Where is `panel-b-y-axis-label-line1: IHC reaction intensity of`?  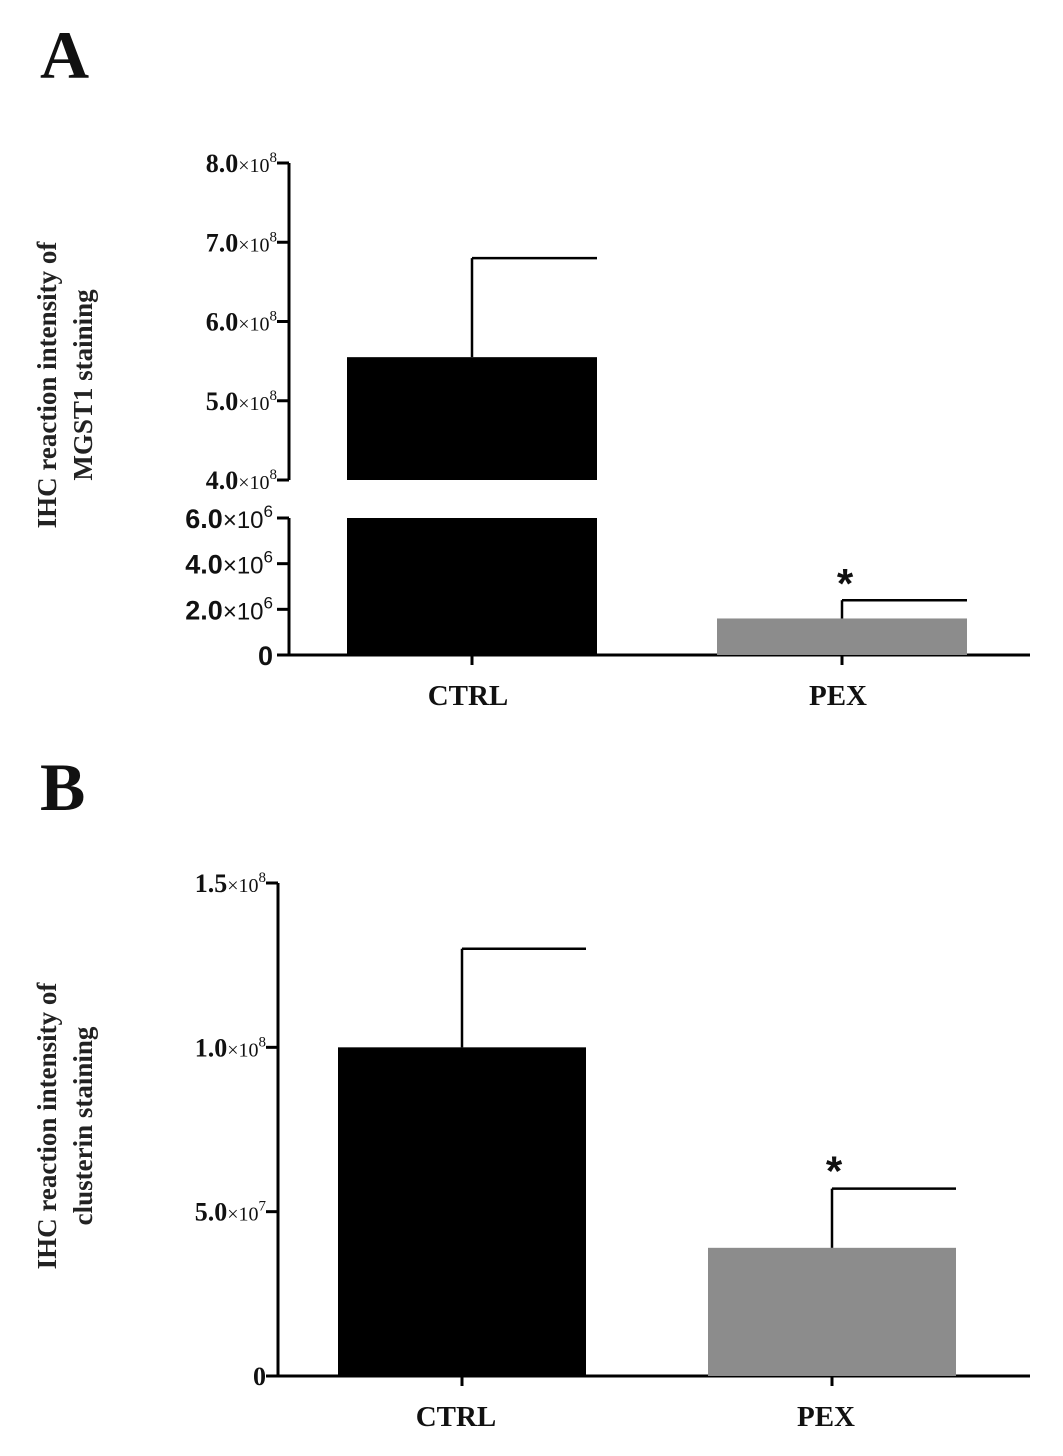 panel-b-y-axis-label-line1: IHC reaction intensity of is located at coordinates (47, 1126).